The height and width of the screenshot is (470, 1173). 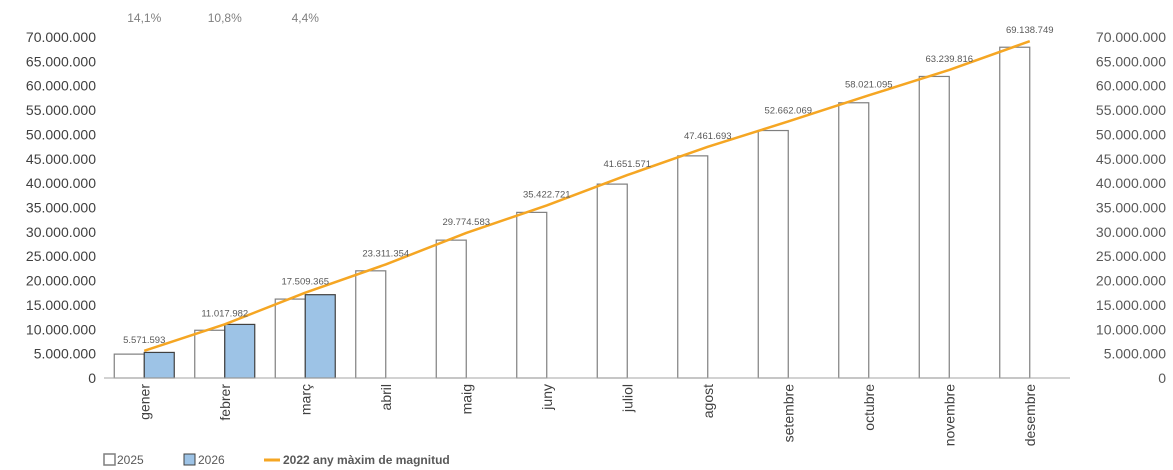 I want to click on category-label: febrer, so click(x=225, y=402).